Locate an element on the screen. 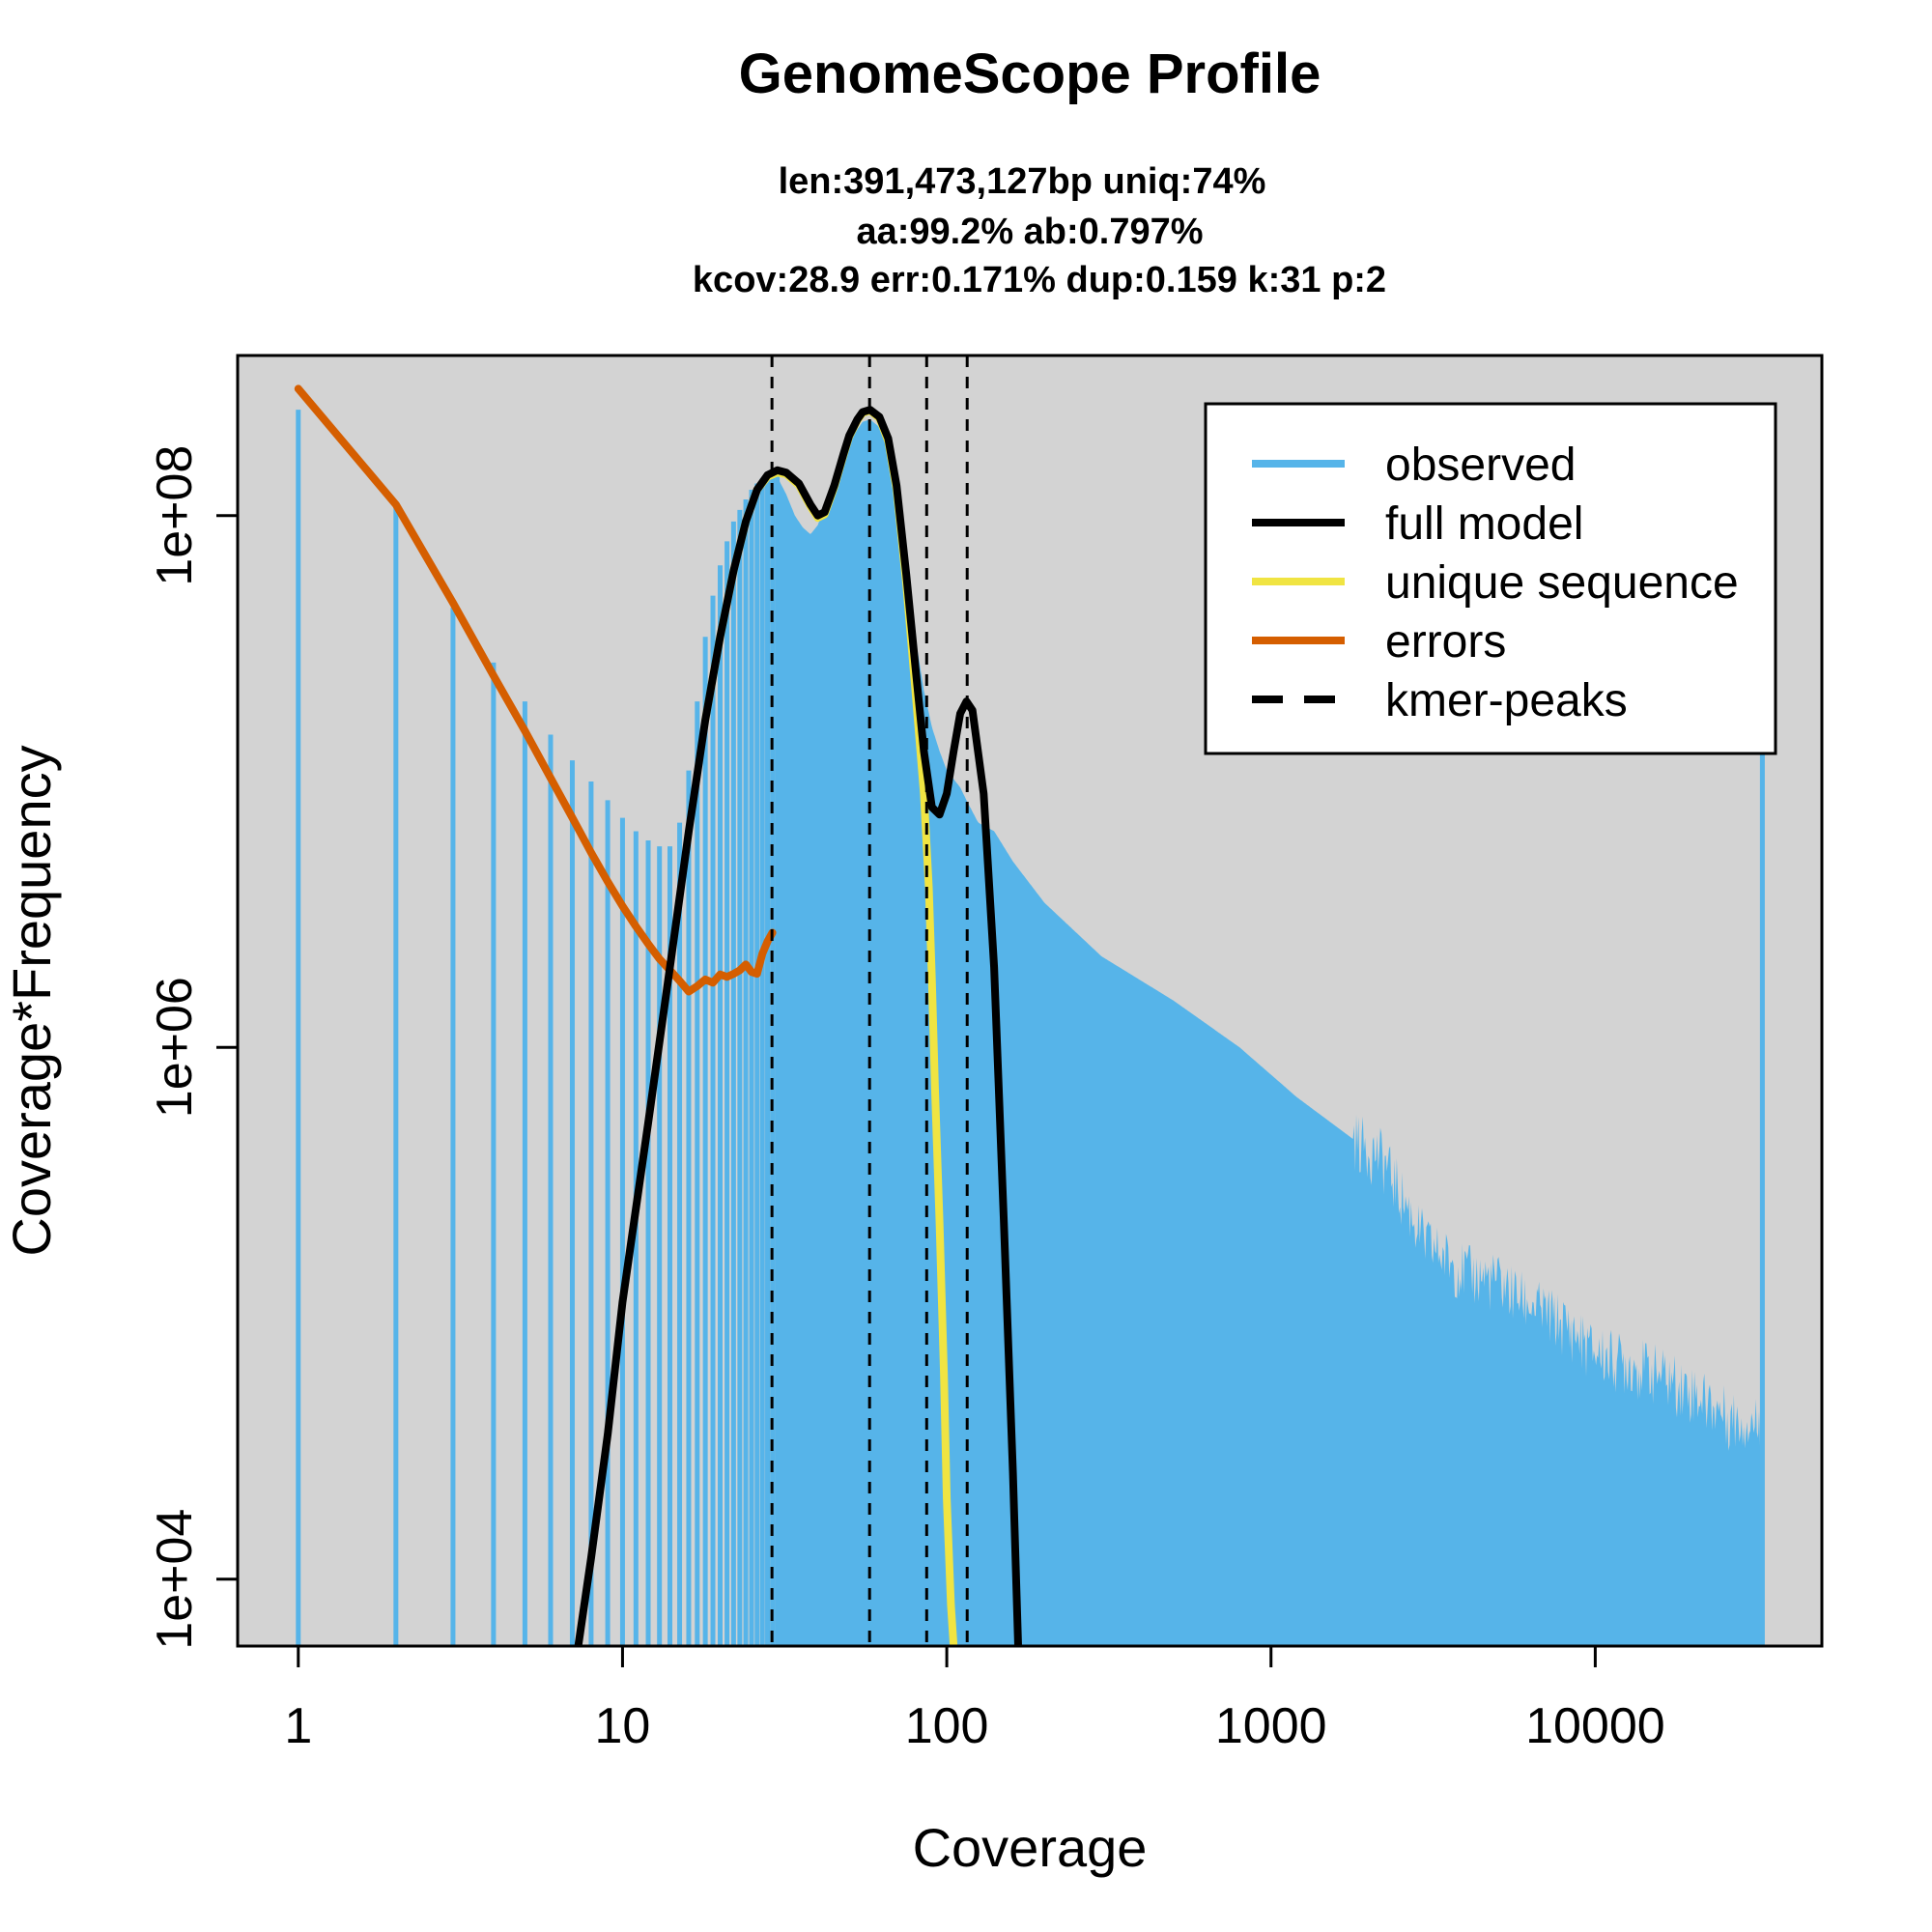 The image size is (1932, 1932). x-tick-label: 10 is located at coordinates (623, 1726).